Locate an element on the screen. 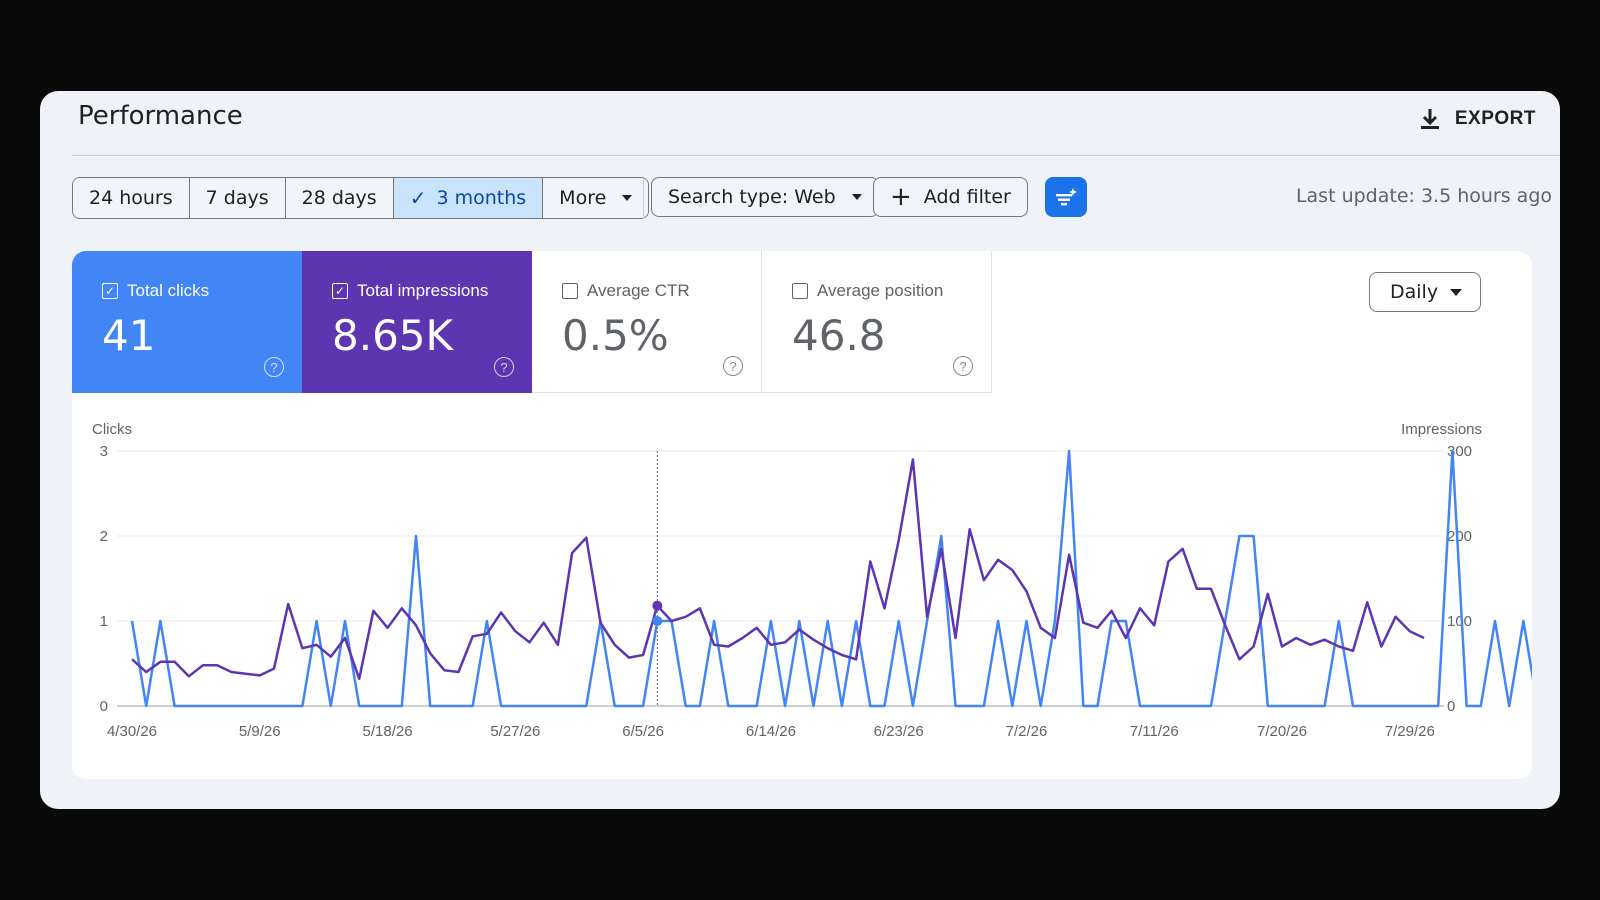 This screenshot has width=1600, height=900. hover-point-clicks is located at coordinates (657, 621).